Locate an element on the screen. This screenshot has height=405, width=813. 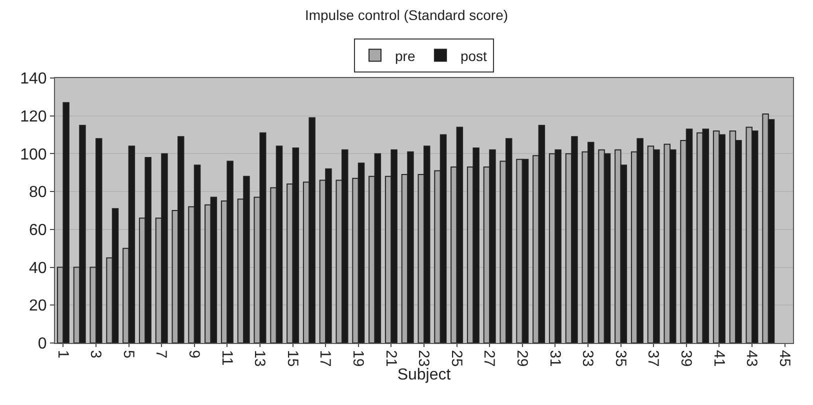
x-tick-label: 31 is located at coordinates (555, 358).